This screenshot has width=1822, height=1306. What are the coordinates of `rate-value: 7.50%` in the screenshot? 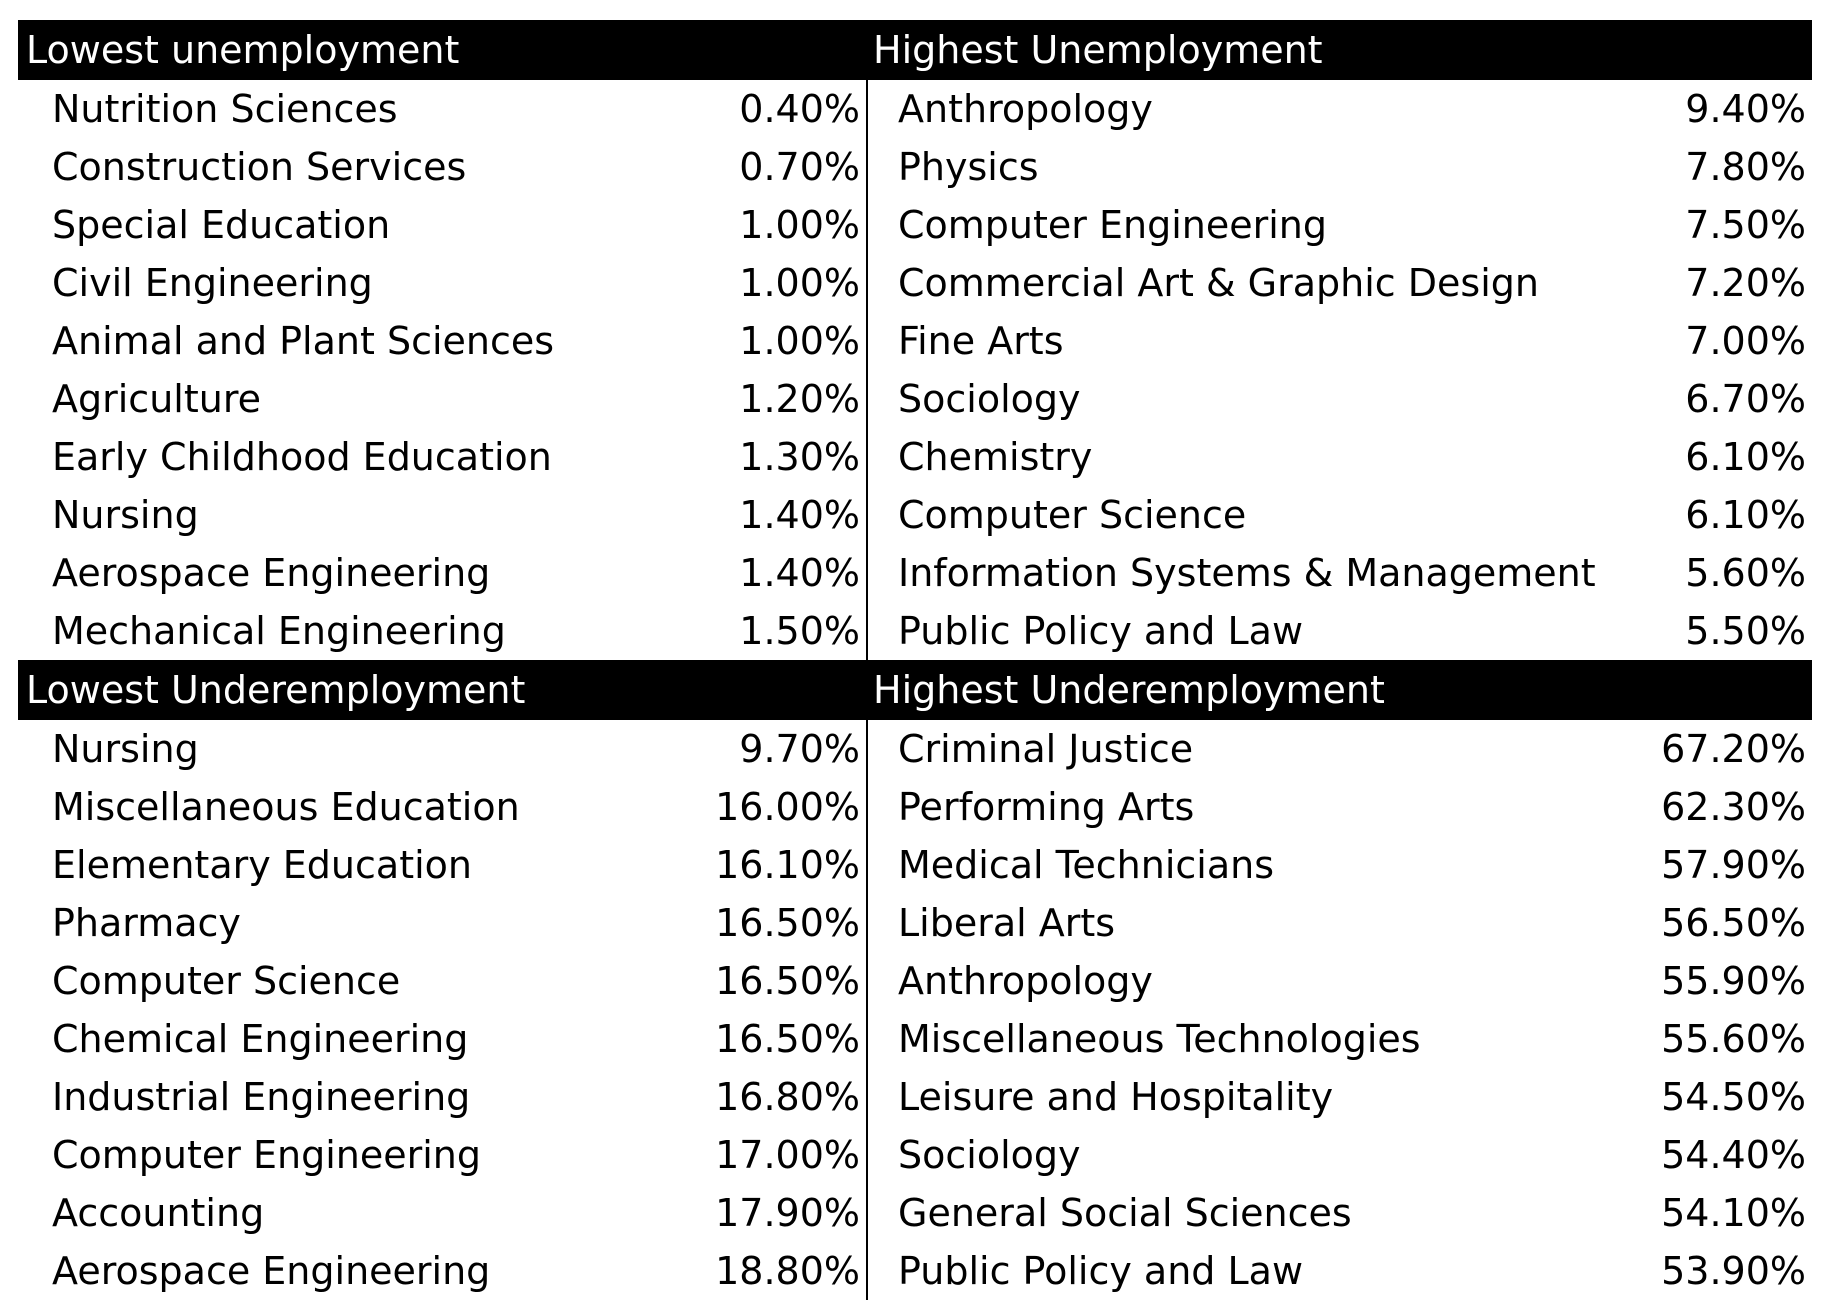 It's located at (1745, 225).